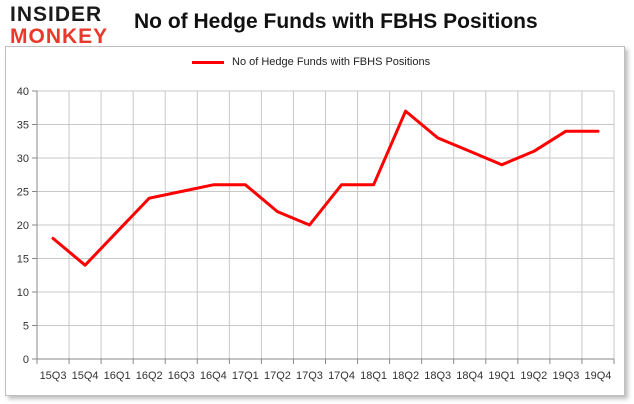  Describe the element at coordinates (598, 376) in the screenshot. I see `x-tick-label: 19Q4` at that location.